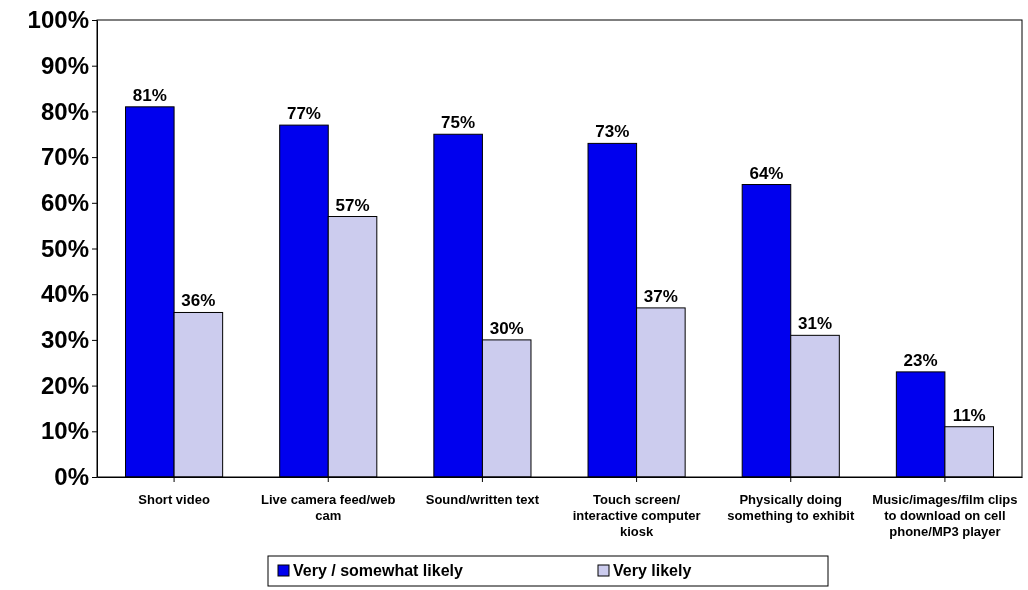 This screenshot has height=590, width=1028. Describe the element at coordinates (945, 515) in the screenshot. I see `x-tick-label: Music/images/film clips to download on cell phone/MP3 player` at that location.